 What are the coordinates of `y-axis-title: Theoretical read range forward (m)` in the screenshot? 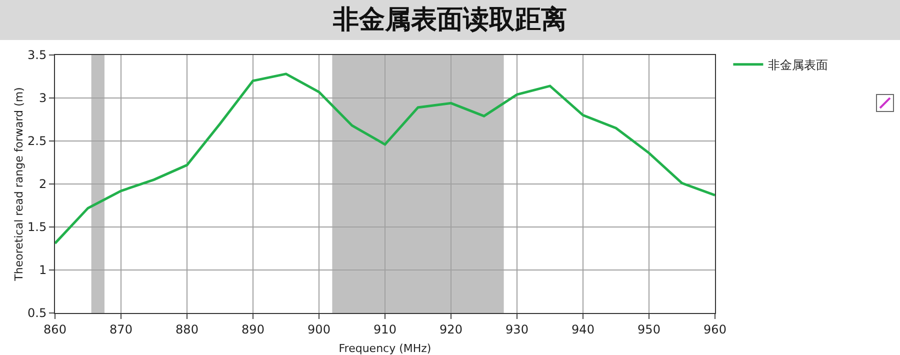 It's located at (19, 184).